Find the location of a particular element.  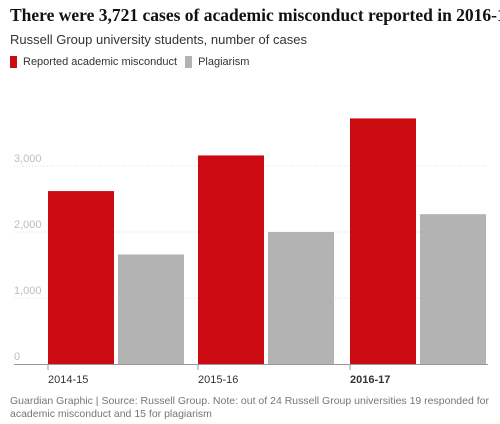

y-tick-label: 0 is located at coordinates (17, 357).